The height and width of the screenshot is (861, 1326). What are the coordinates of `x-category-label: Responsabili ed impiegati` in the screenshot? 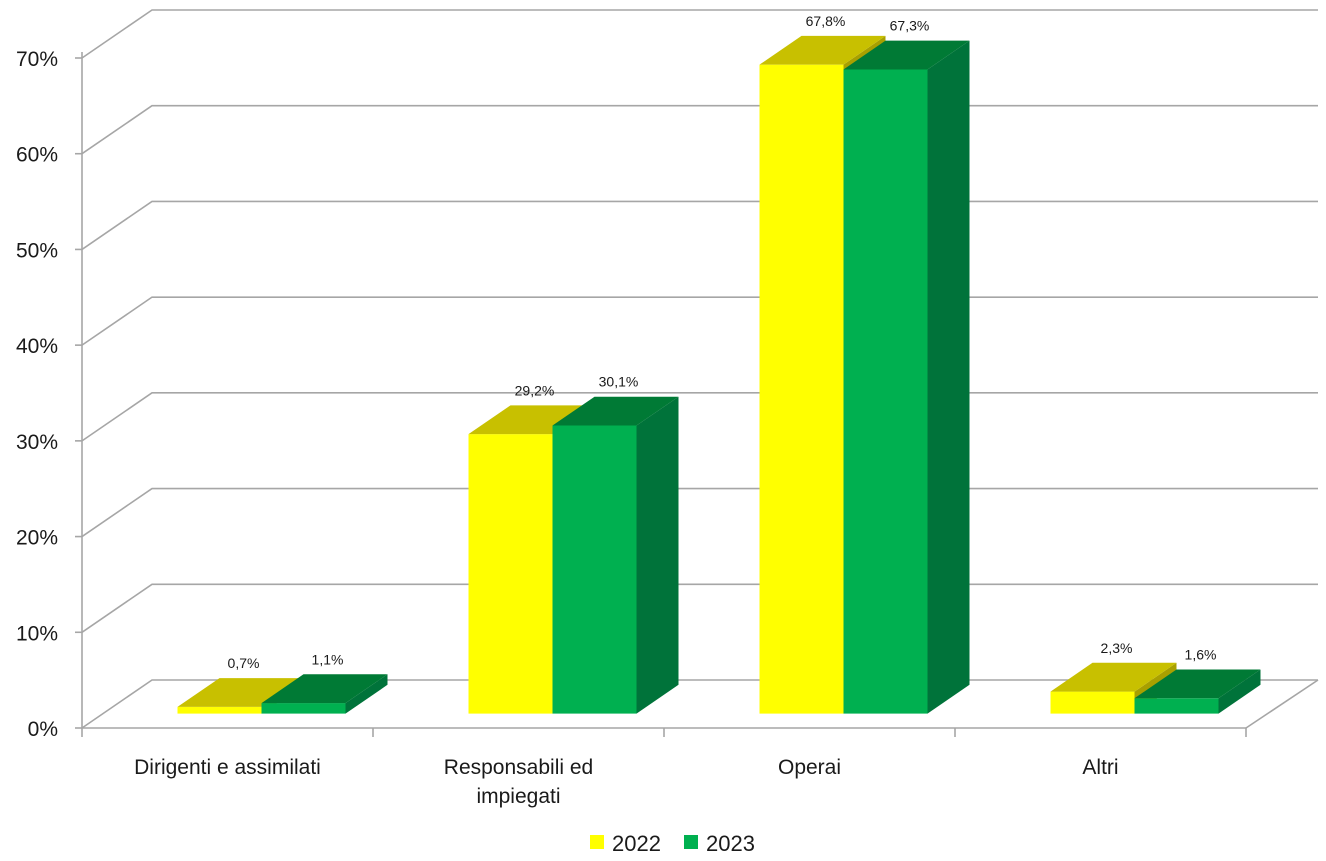 It's located at (518, 782).